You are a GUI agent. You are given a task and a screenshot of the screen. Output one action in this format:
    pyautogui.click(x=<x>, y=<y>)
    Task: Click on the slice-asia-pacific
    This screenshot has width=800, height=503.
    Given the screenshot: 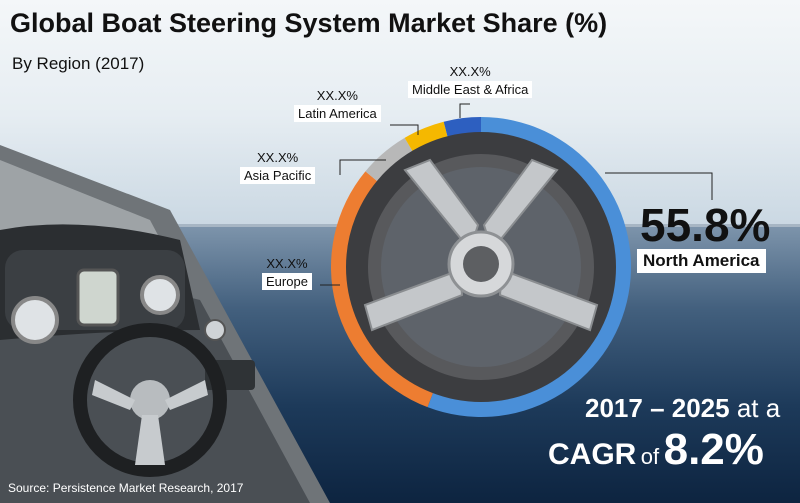 What is the action you would take?
    pyautogui.click(x=391, y=162)
    